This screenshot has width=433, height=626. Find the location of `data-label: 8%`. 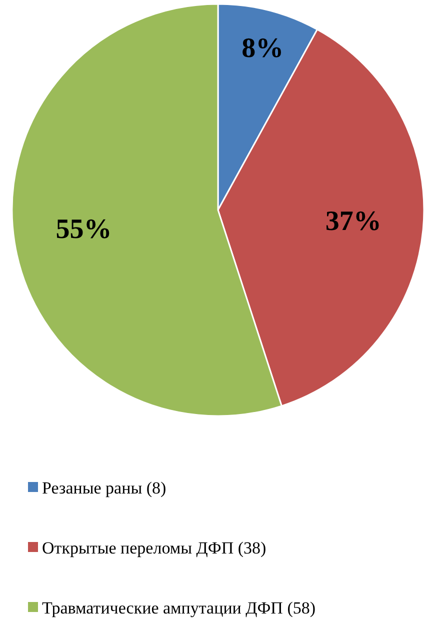

data-label: 8% is located at coordinates (263, 48).